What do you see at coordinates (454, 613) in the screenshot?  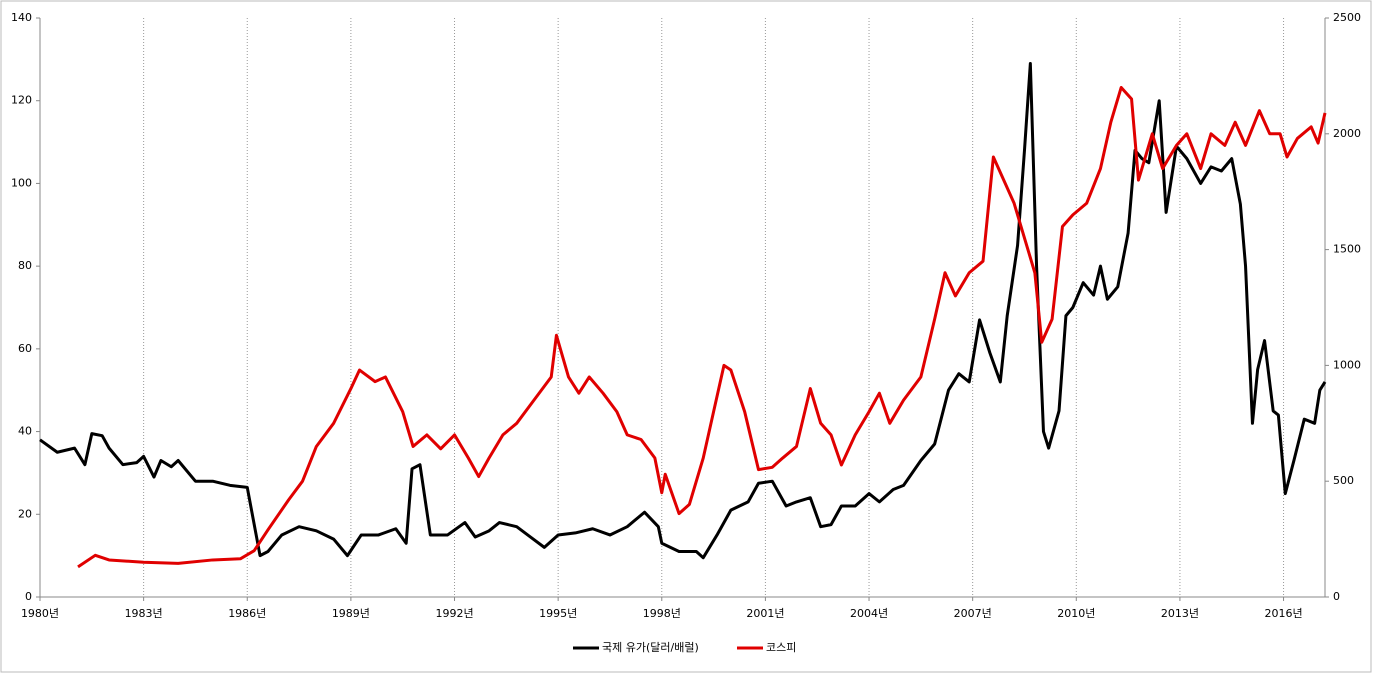 I see `x-tick-label: 1992년` at bounding box center [454, 613].